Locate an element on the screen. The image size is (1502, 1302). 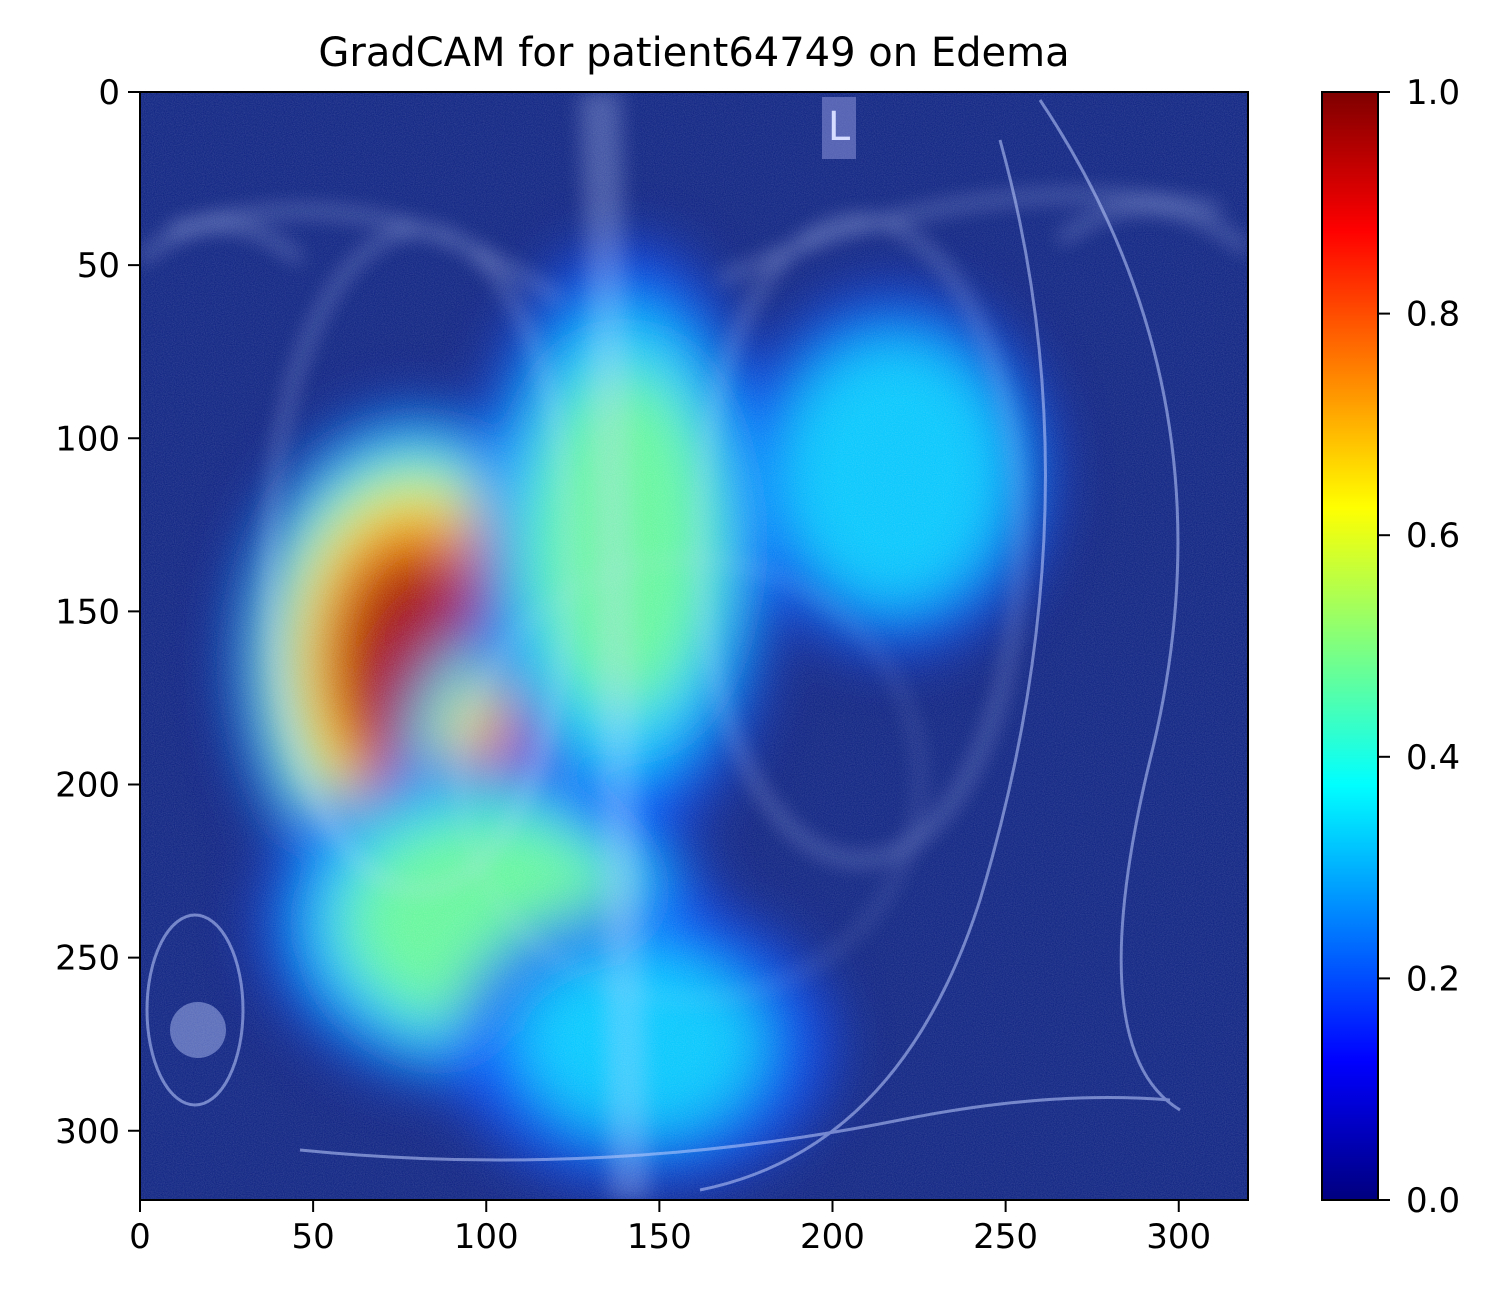
y-tick-label: 0 is located at coordinates (109, 93).